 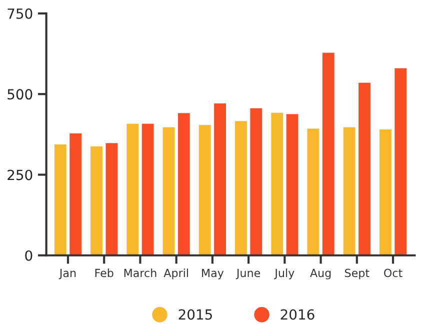 I want to click on legend-label: 2015, so click(x=195, y=314).